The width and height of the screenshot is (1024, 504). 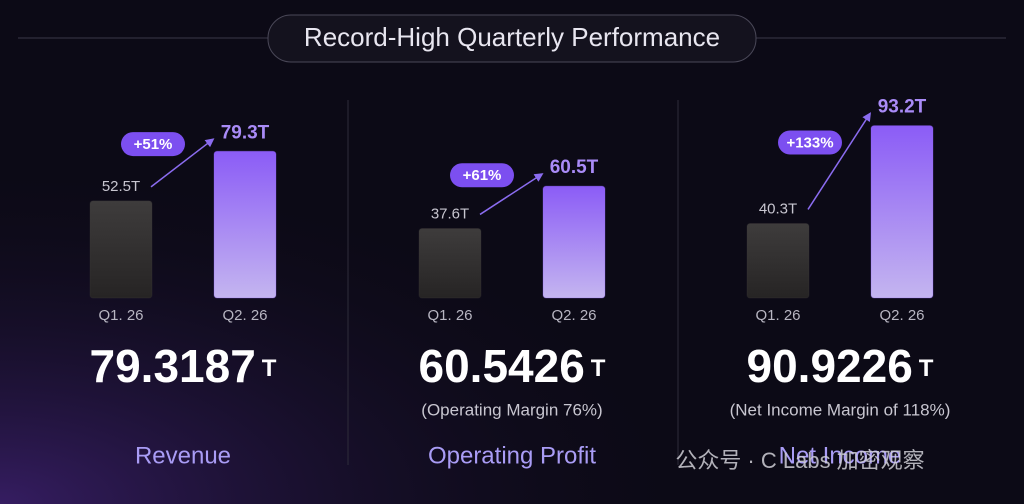 I want to click on title: Record-High Quarterly Performance, so click(x=512, y=37).